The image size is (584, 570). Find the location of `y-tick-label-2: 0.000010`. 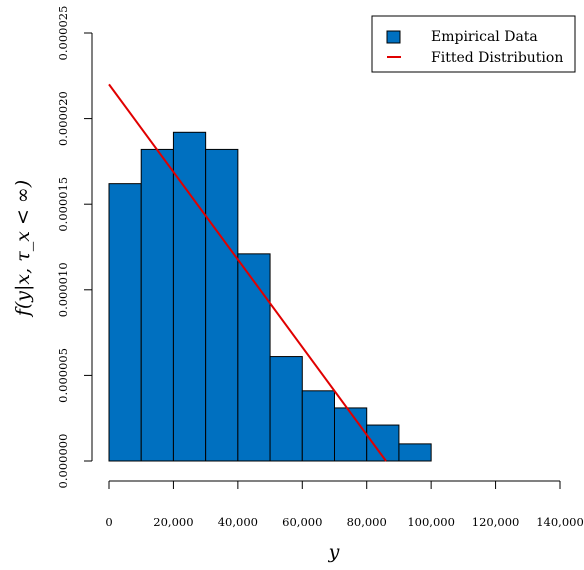

y-tick-label-2: 0.000010 is located at coordinates (63, 289).